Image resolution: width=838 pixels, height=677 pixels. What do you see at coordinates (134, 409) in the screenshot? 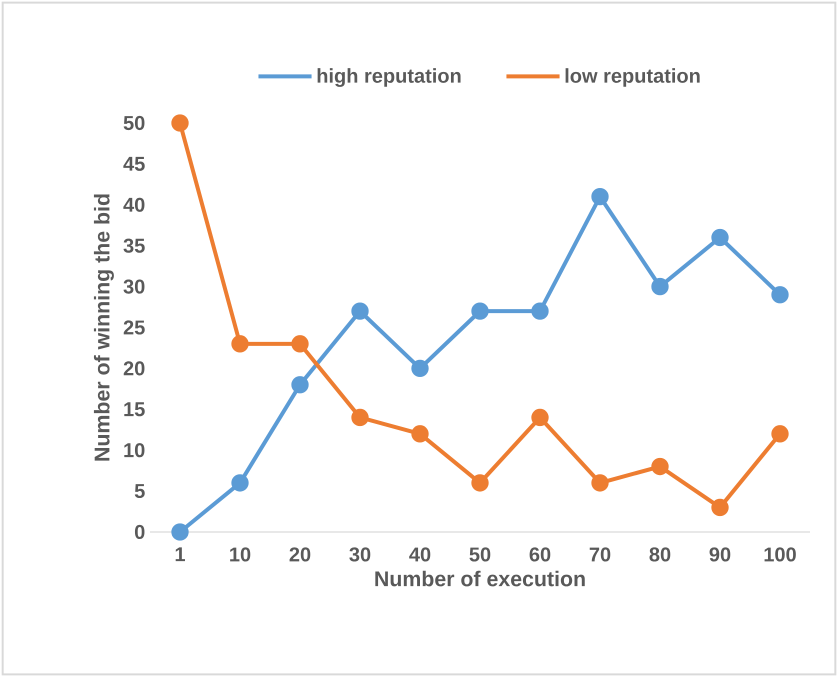
I see `y-tick-label: 15` at bounding box center [134, 409].